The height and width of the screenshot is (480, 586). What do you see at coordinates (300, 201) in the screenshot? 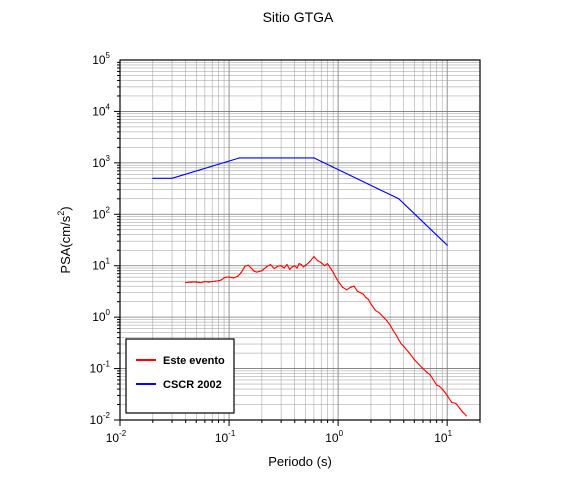
I see `series-line-cscr-2002` at bounding box center [300, 201].